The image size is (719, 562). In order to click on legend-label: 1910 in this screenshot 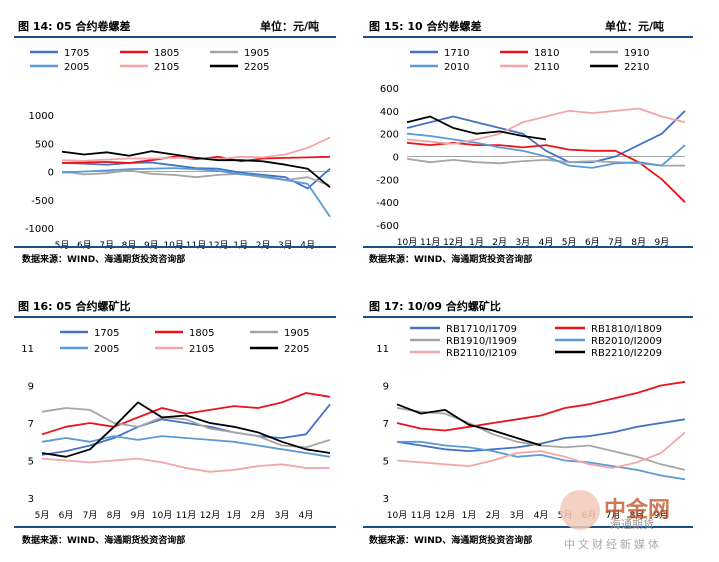, I will do `click(636, 53)`.